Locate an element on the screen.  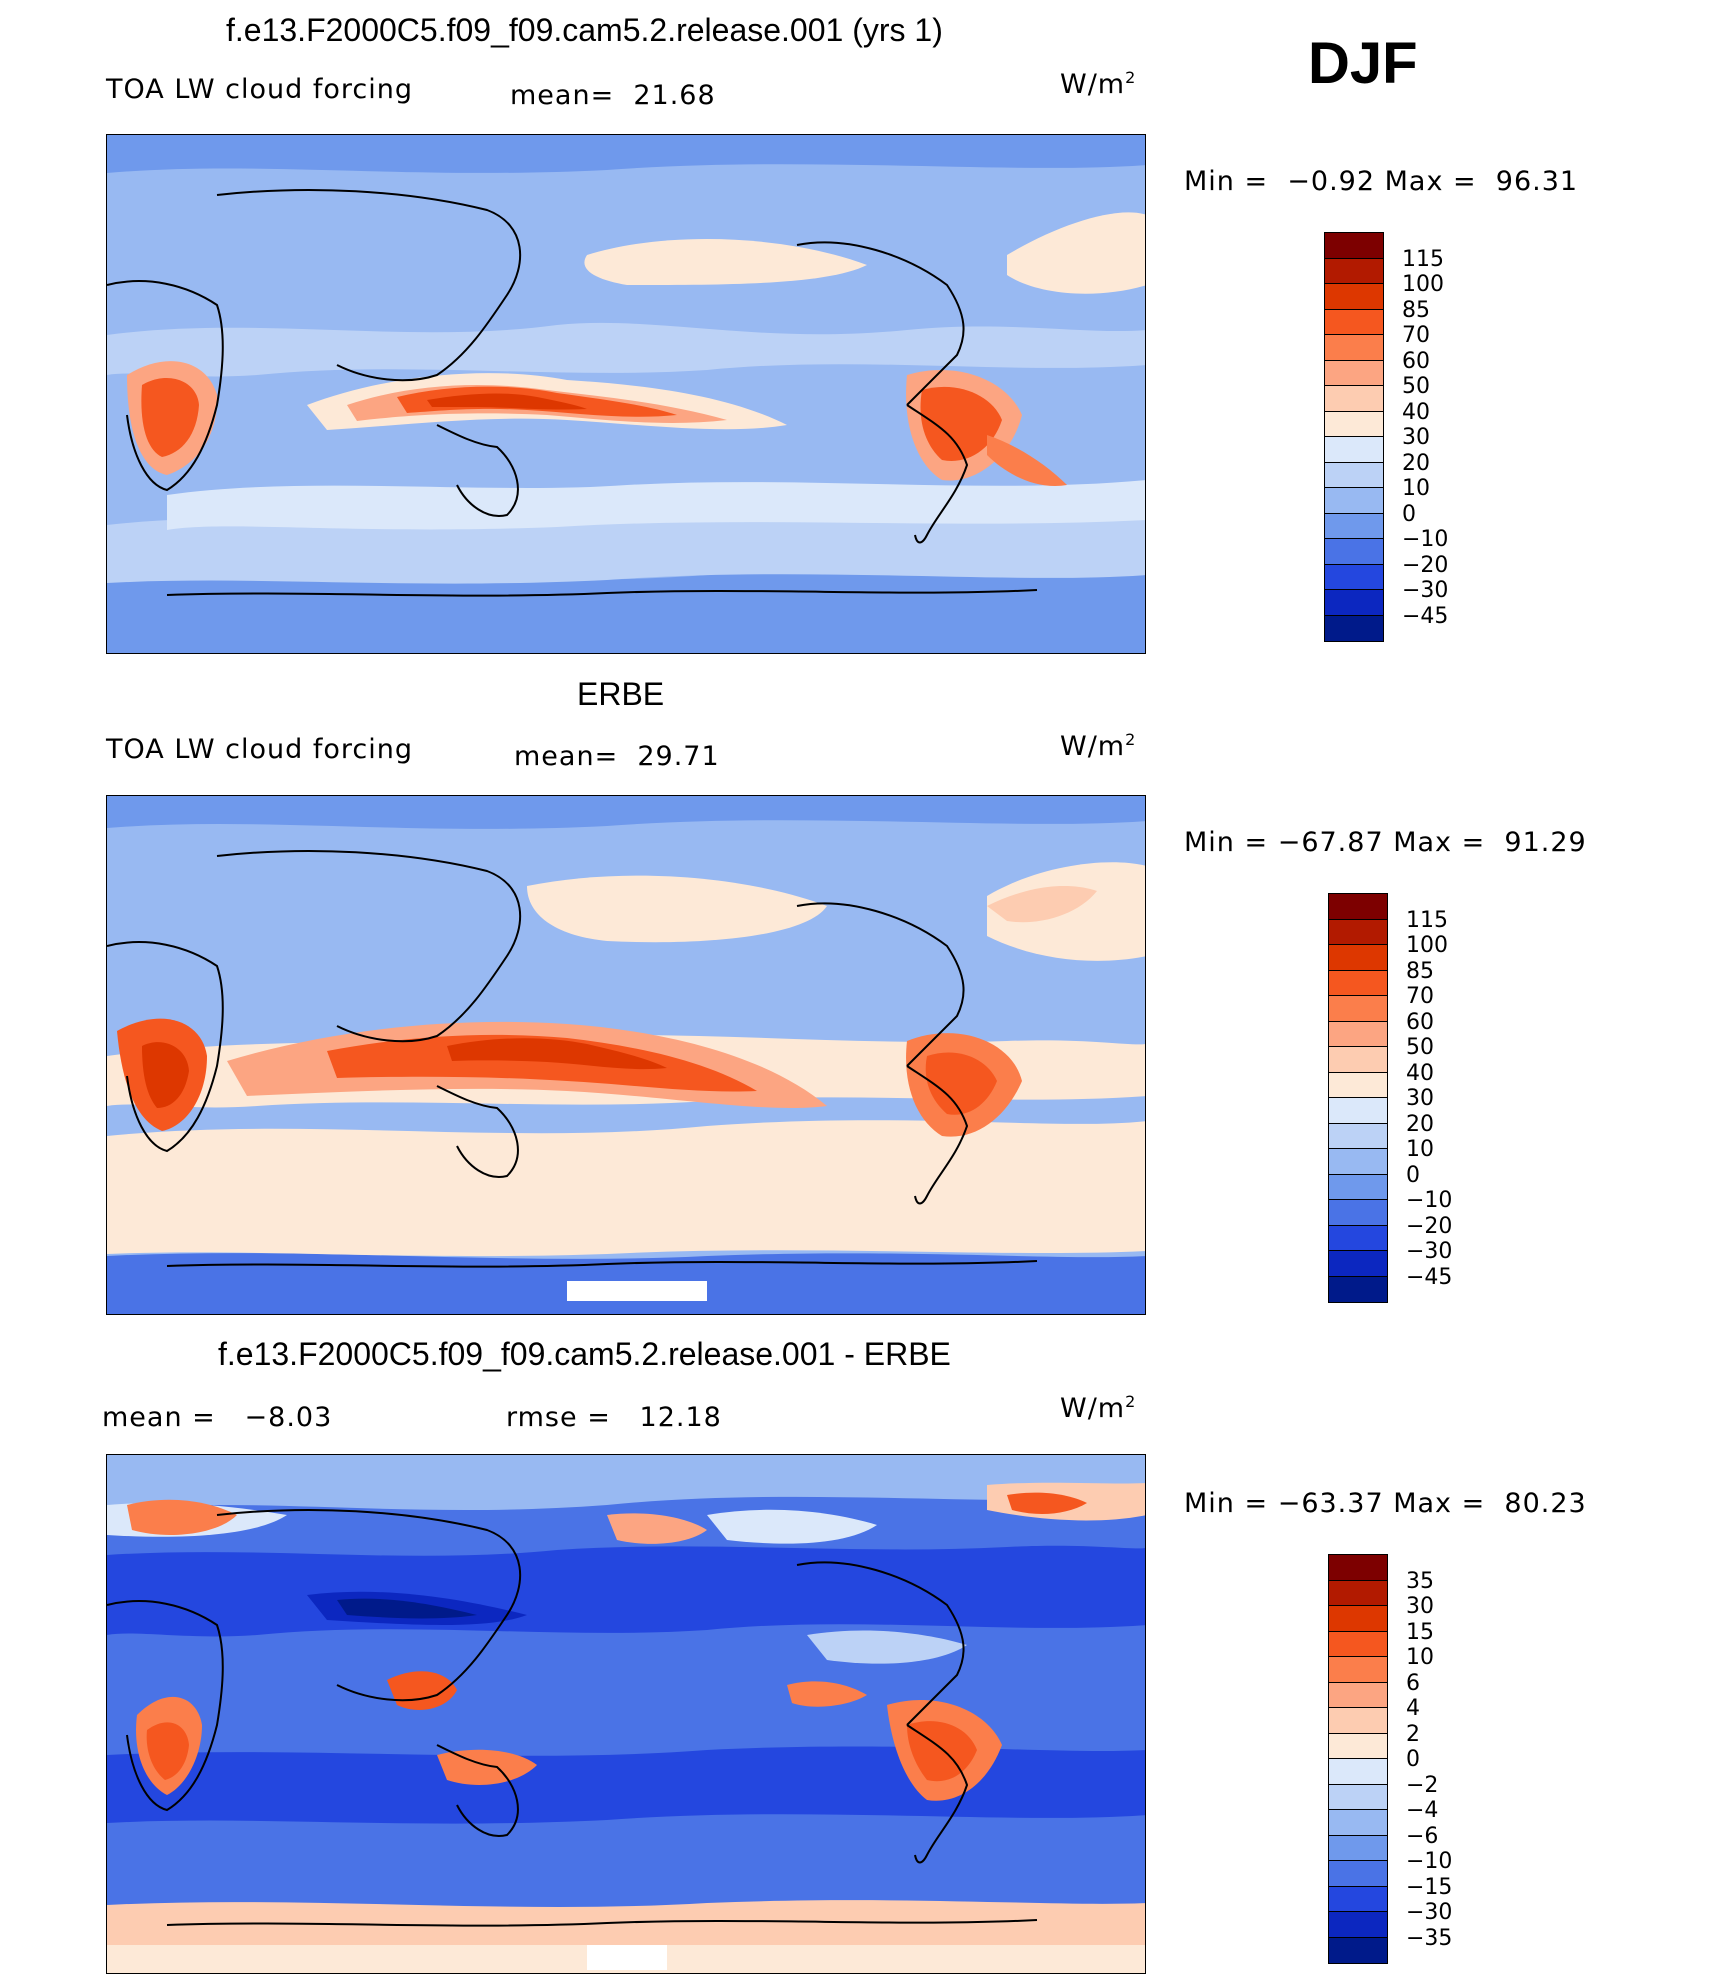
panel-3-colorbar-cells is located at coordinates (1358, 1759).